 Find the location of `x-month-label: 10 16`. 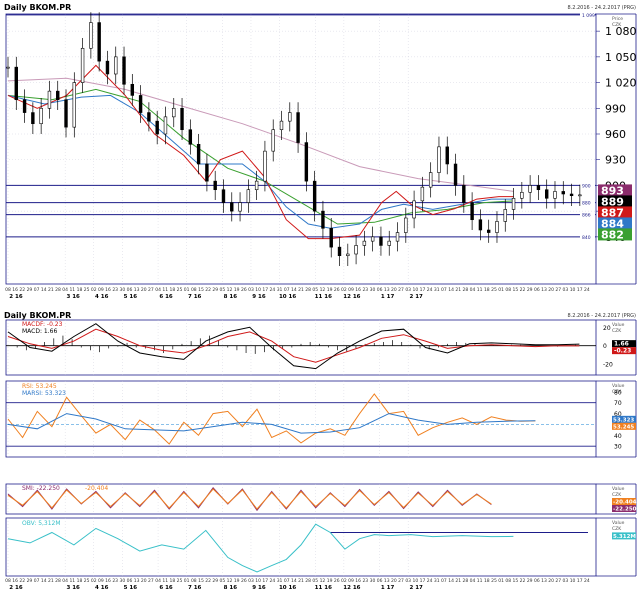

x-month-label: 10 16 is located at coordinates (287, 588).